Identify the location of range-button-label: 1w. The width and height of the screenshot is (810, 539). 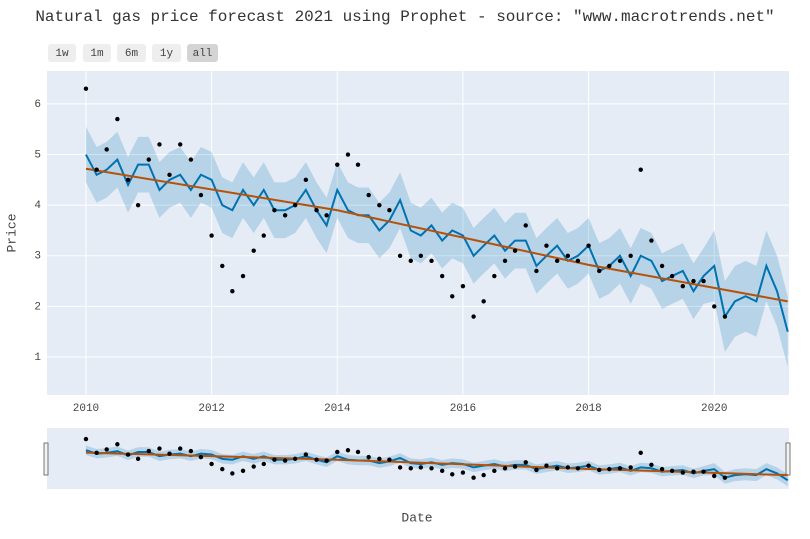
(62, 54).